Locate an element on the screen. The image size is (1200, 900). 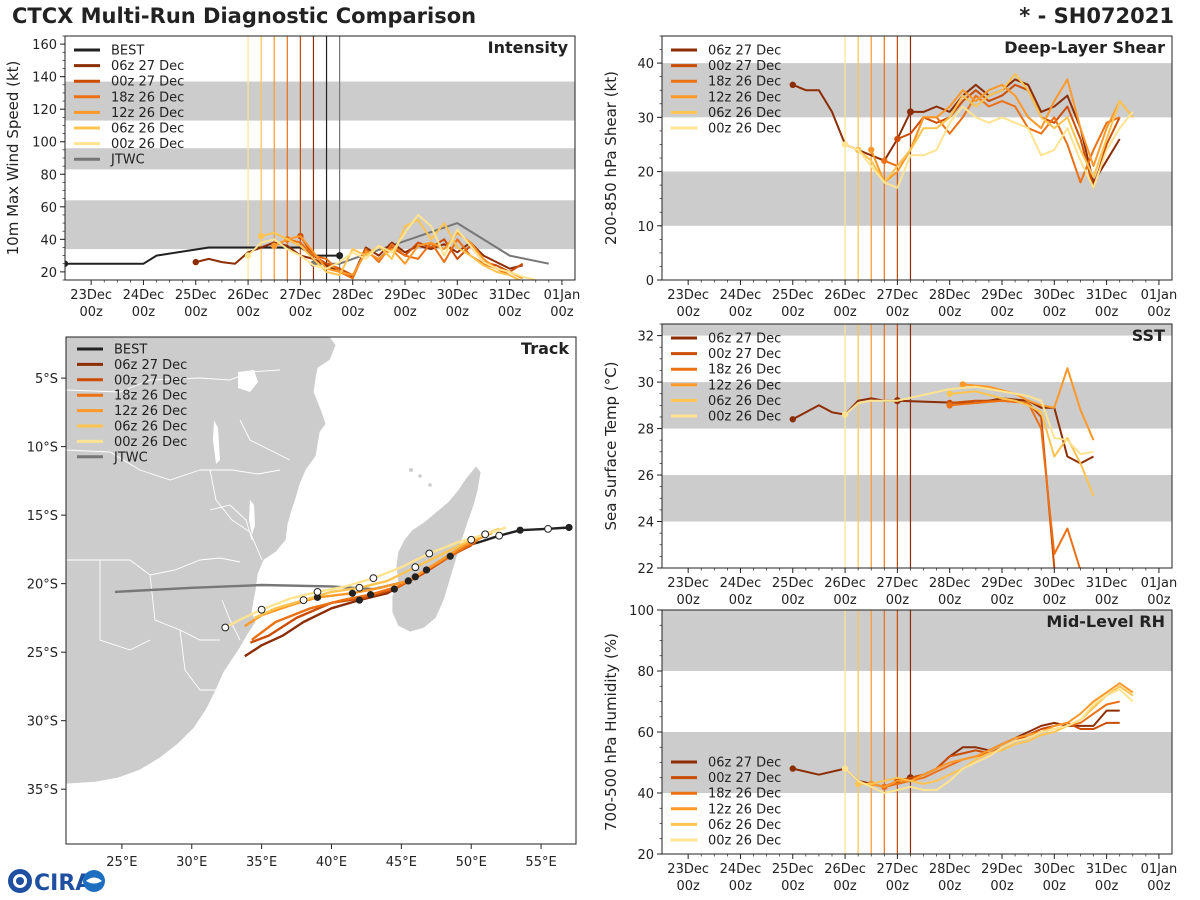
sst-xtick-label-date: 28Dec is located at coordinates (950, 583).